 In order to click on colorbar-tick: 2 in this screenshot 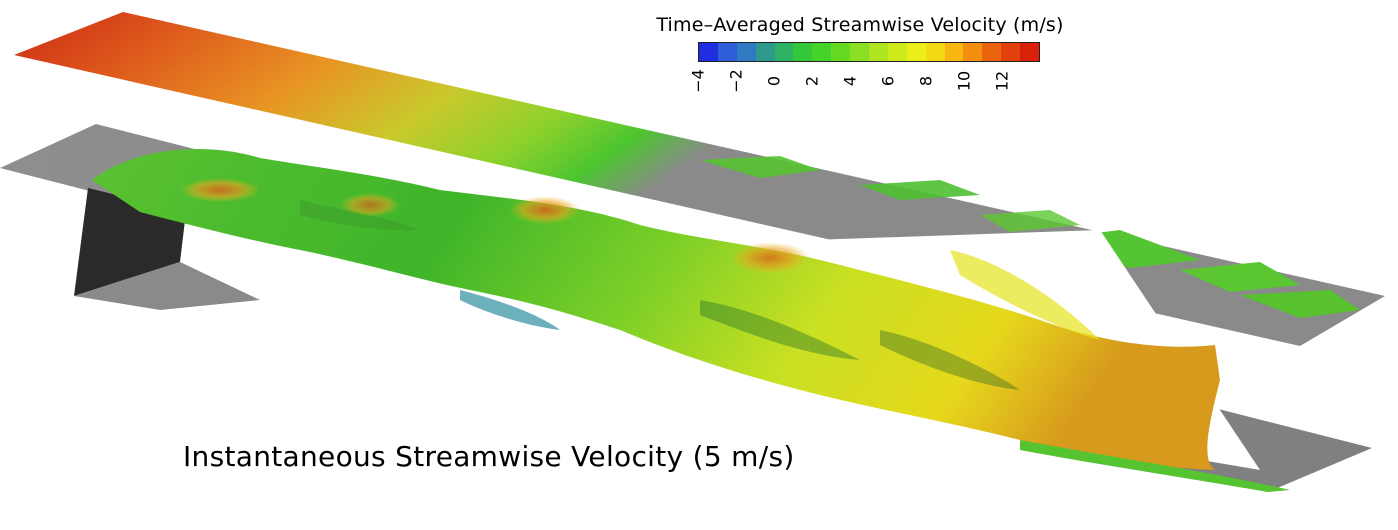, I will do `click(812, 81)`.